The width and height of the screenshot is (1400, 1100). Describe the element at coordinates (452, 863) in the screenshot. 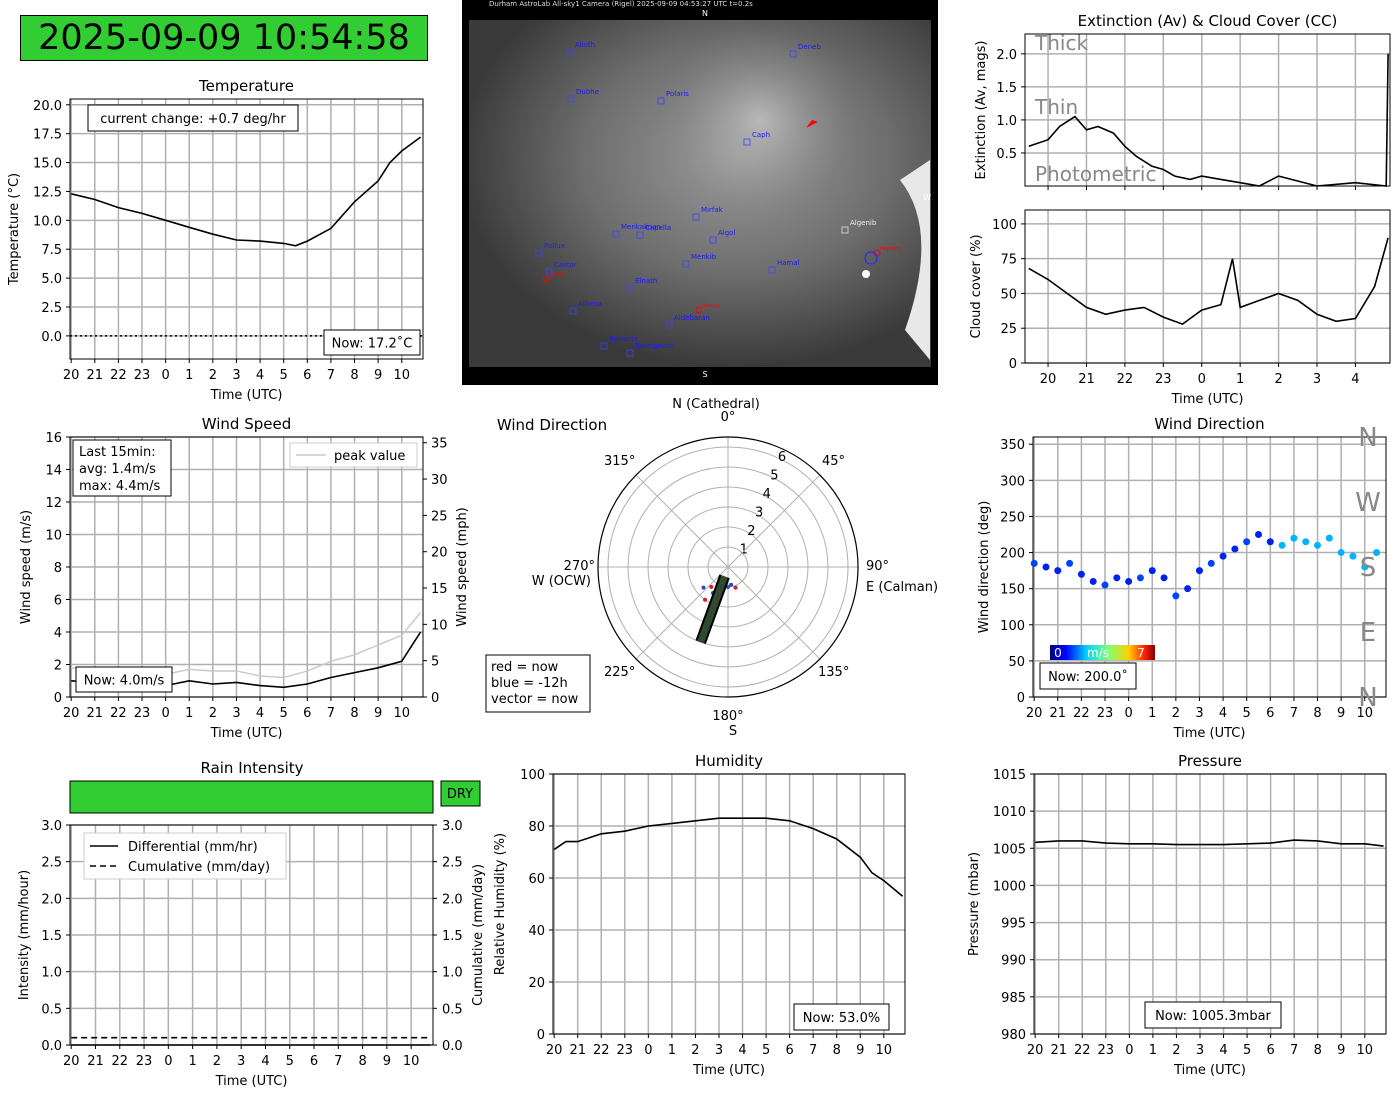

I see `y2-tick-label: 2.5` at that location.